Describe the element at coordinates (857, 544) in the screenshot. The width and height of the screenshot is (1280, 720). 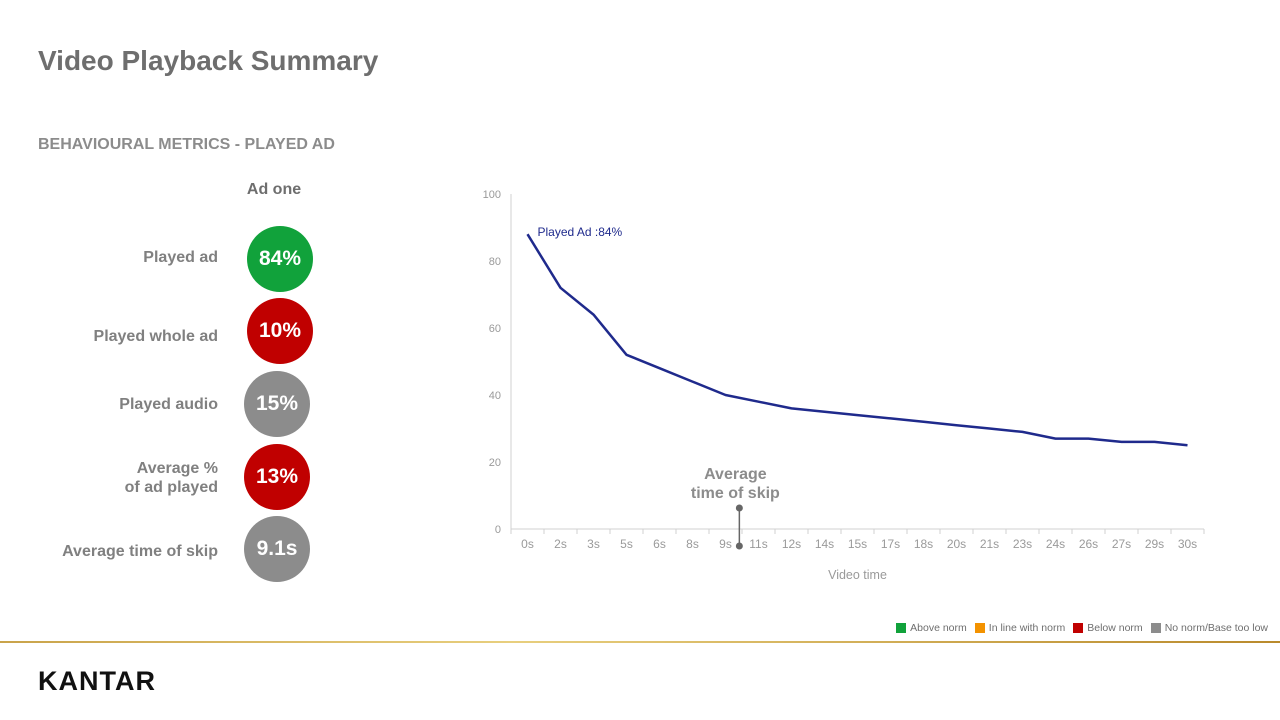
I see `x-tick-label: 15s` at that location.